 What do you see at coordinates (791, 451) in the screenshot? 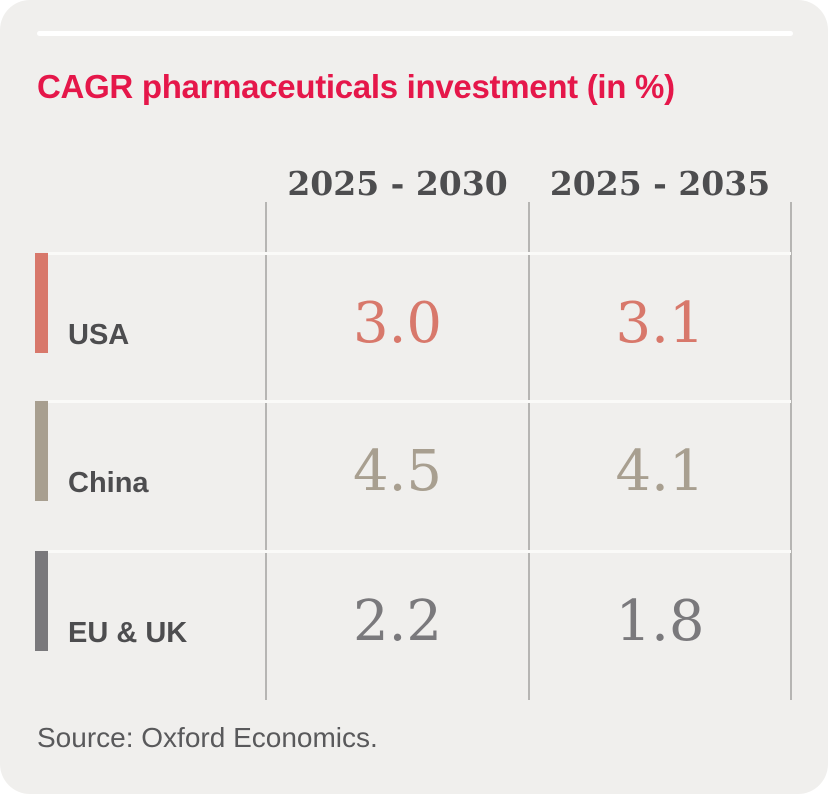
I see `grid-vertical-line-right` at bounding box center [791, 451].